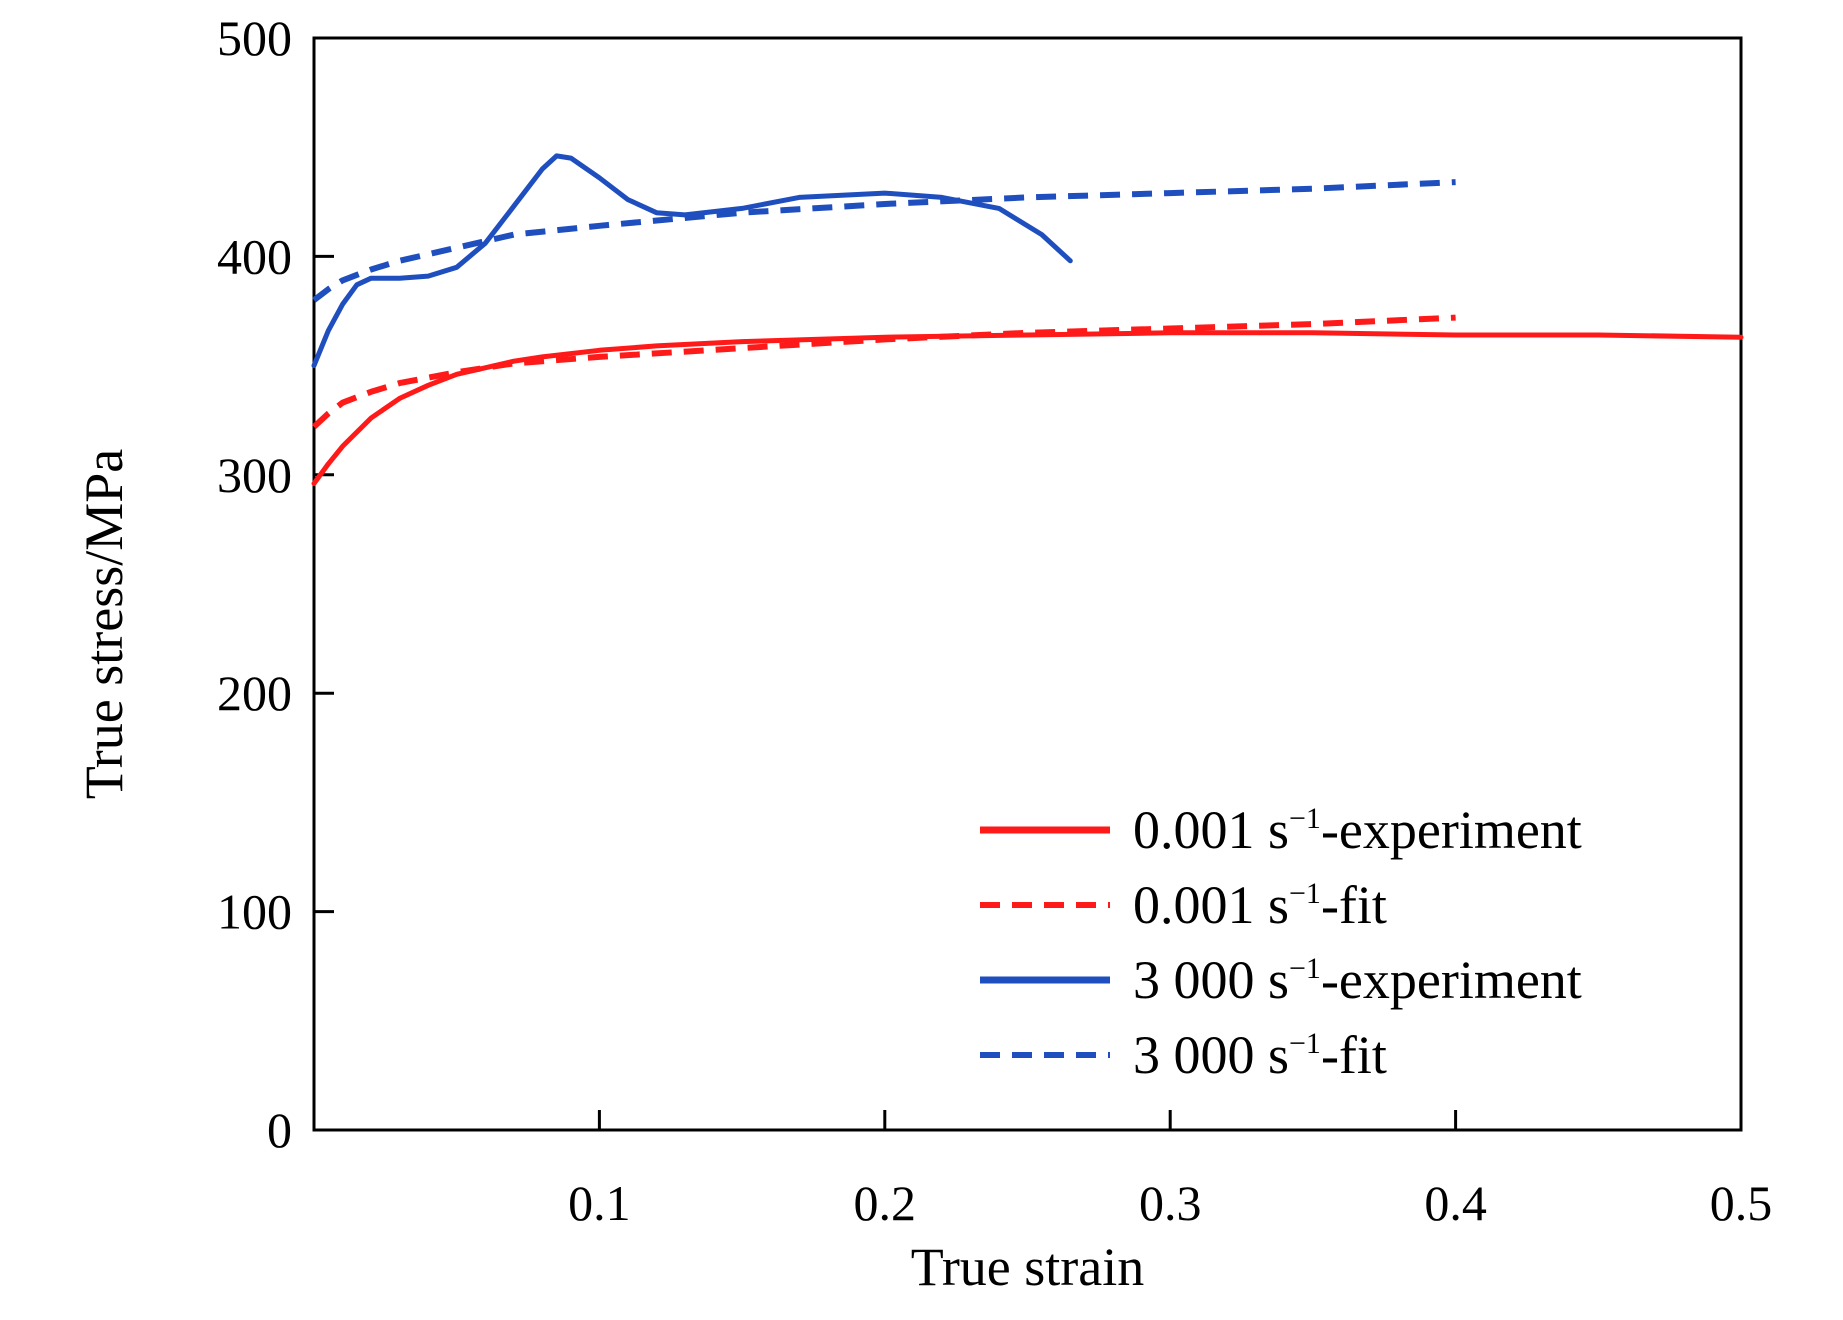  What do you see at coordinates (254, 693) in the screenshot?
I see `y-tick-label: 200` at bounding box center [254, 693].